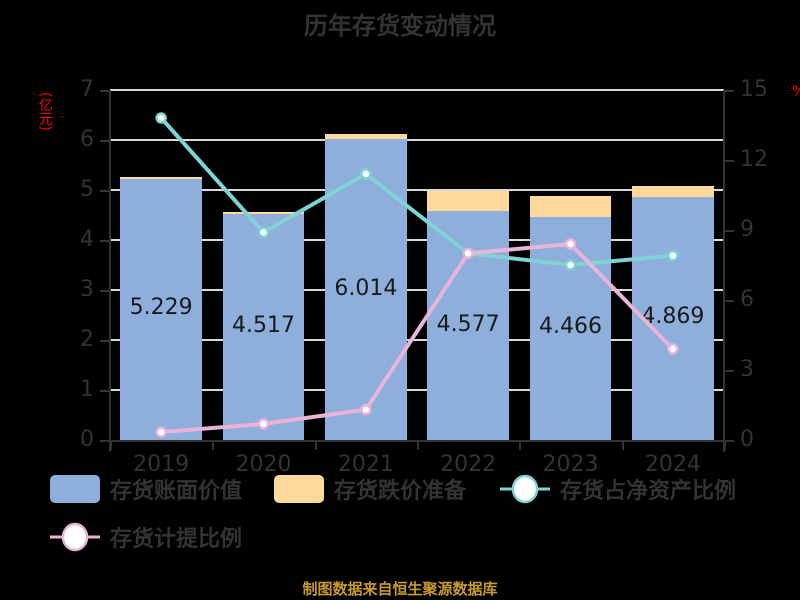 This screenshot has height=600, width=800. I want to click on legend-label: 存货账面价值, so click(176, 491).